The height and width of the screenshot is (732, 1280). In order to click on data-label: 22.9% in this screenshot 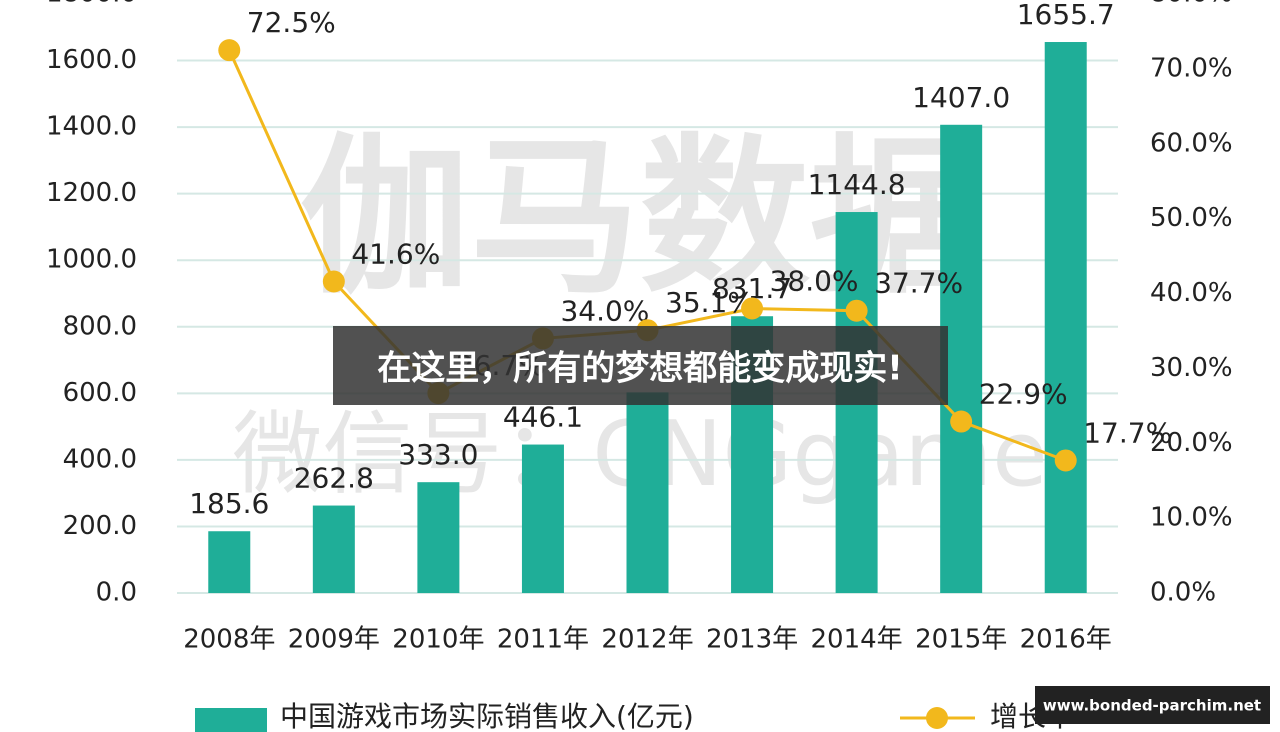, I will do `click(1023, 394)`.